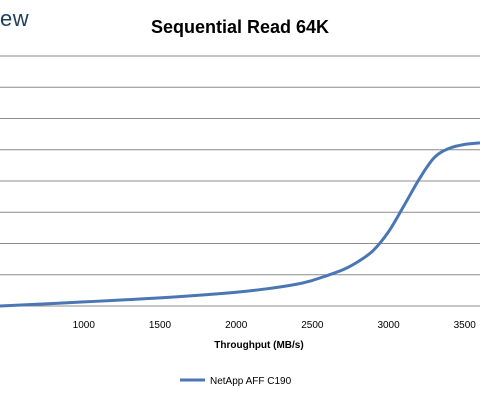 This screenshot has width=480, height=401. Describe the element at coordinates (312, 325) in the screenshot. I see `x-tick-label: 2500` at that location.